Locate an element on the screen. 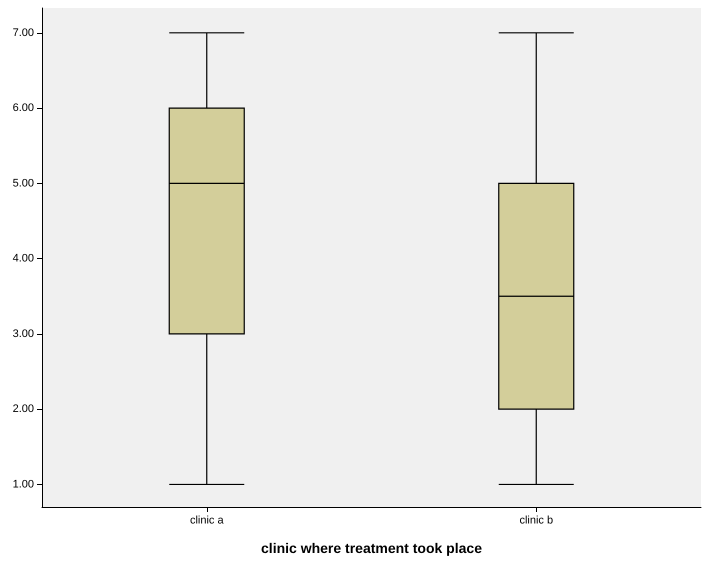  y-tick-label: 2.00 is located at coordinates (23, 409).